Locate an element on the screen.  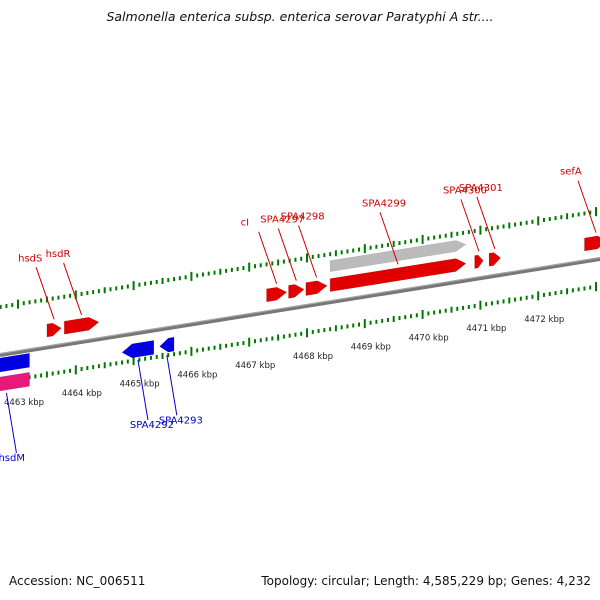
gene-arrow-hsdM is located at coordinates (15, 381).